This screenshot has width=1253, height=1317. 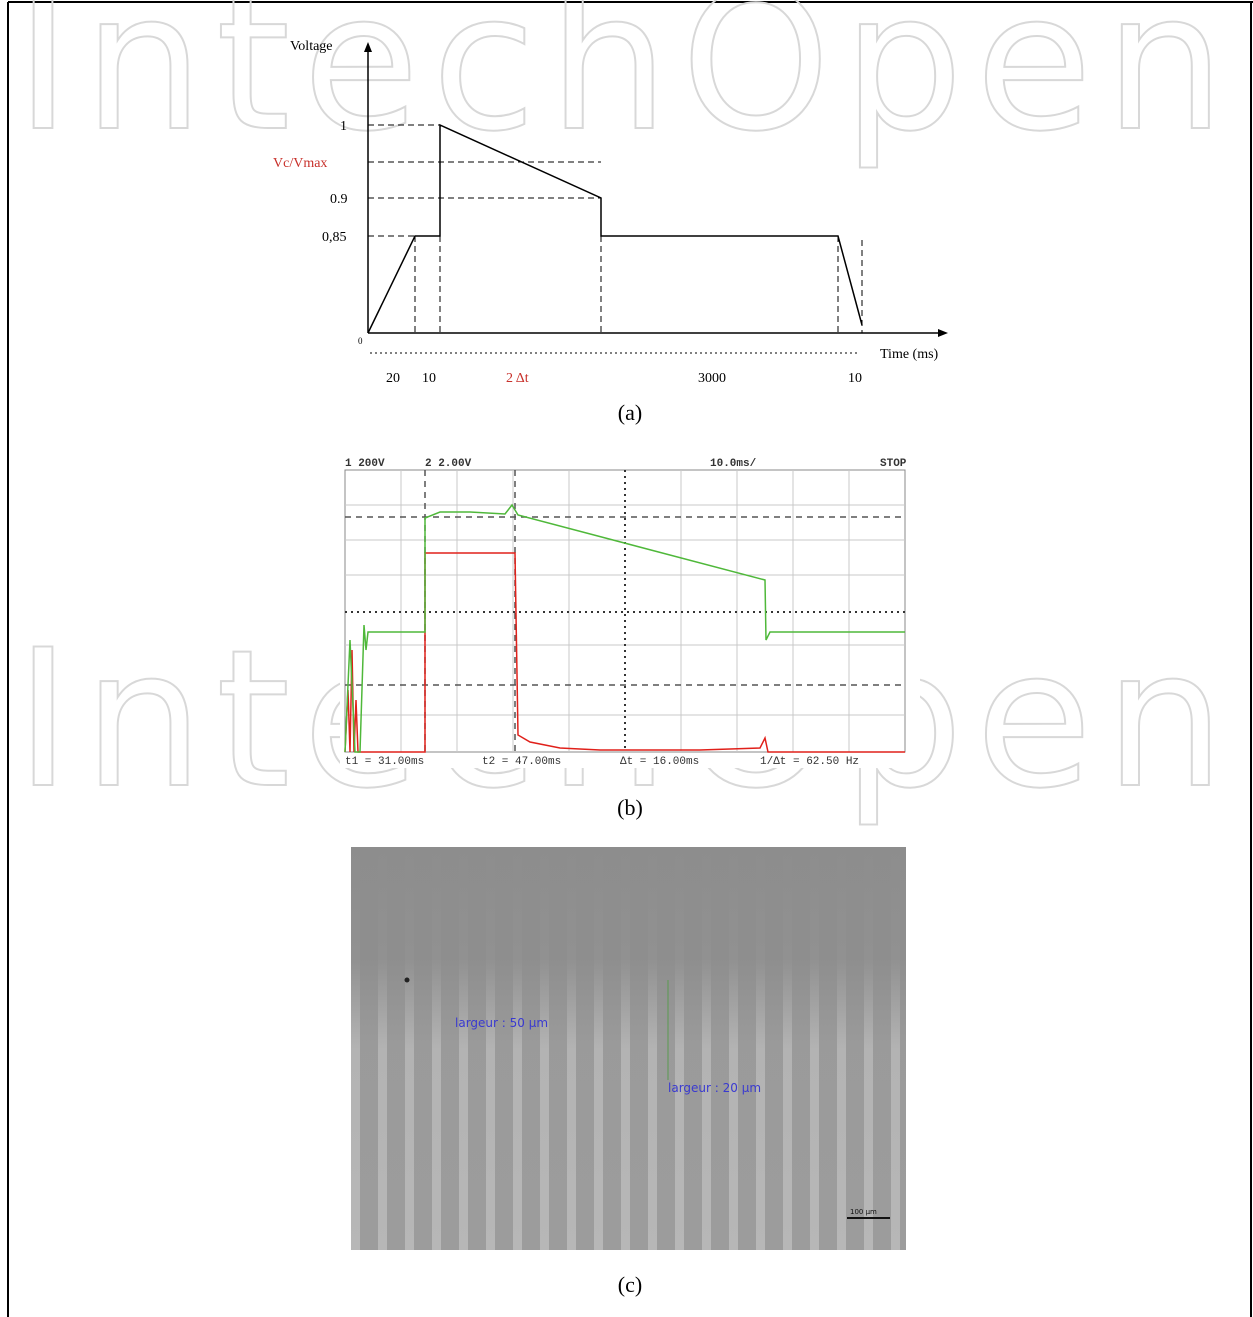 What do you see at coordinates (521, 762) in the screenshot?
I see `scope-footer: t2 = 47.00ms` at bounding box center [521, 762].